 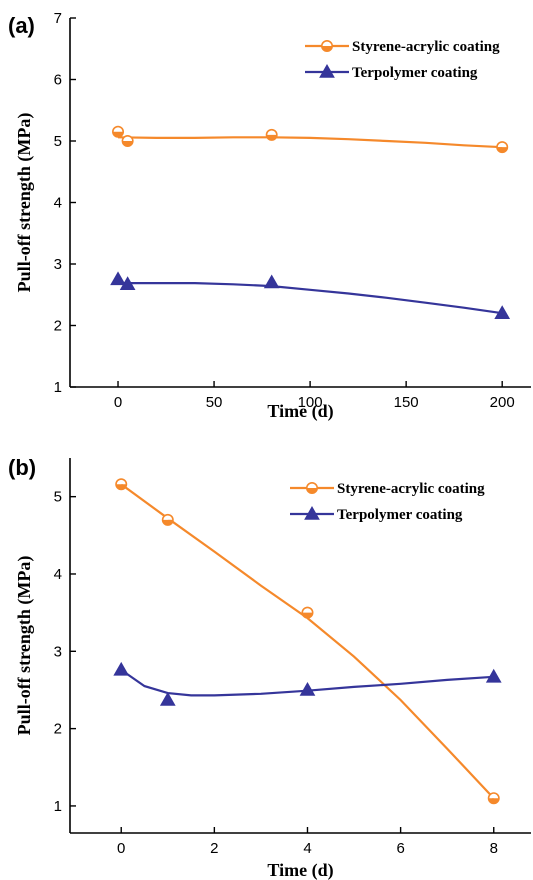 I want to click on panel-label: (b), so click(x=22, y=467).